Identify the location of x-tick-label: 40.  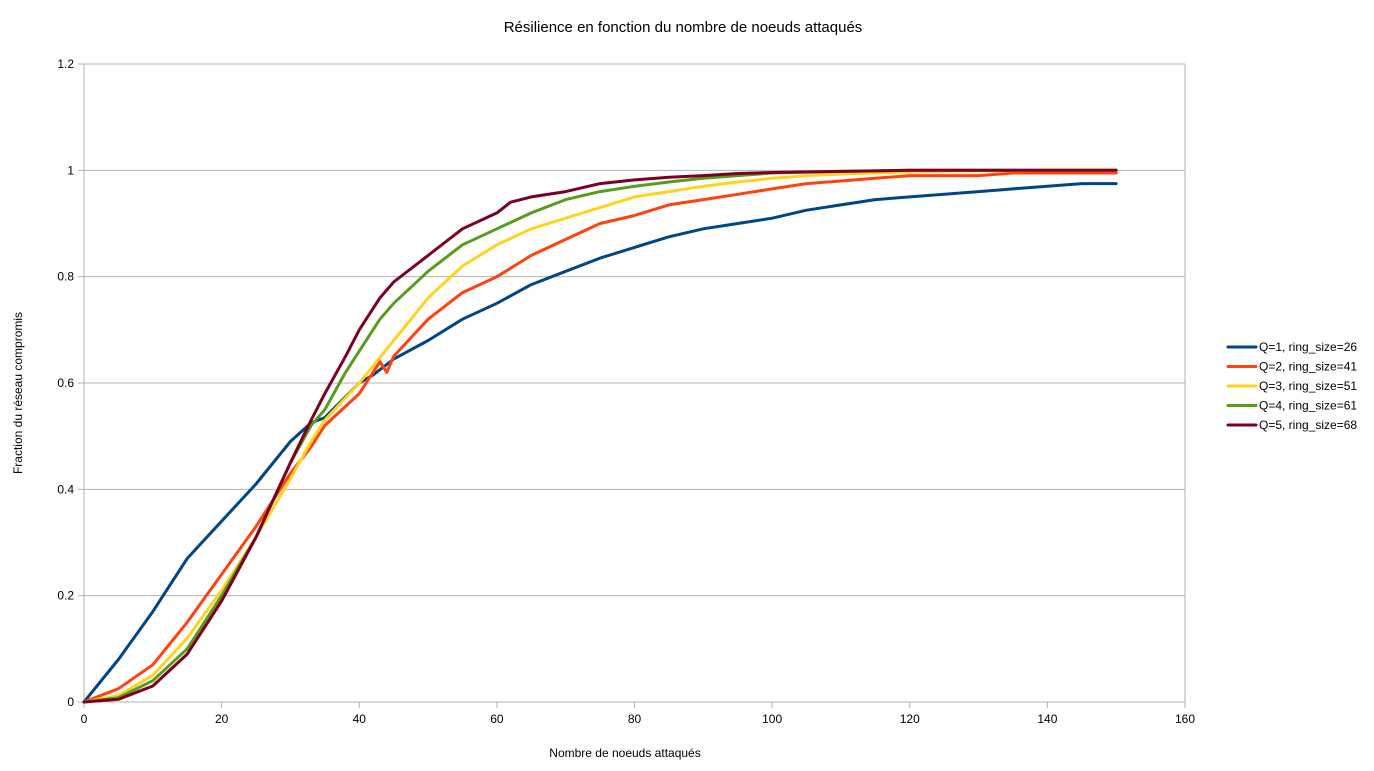
(360, 719).